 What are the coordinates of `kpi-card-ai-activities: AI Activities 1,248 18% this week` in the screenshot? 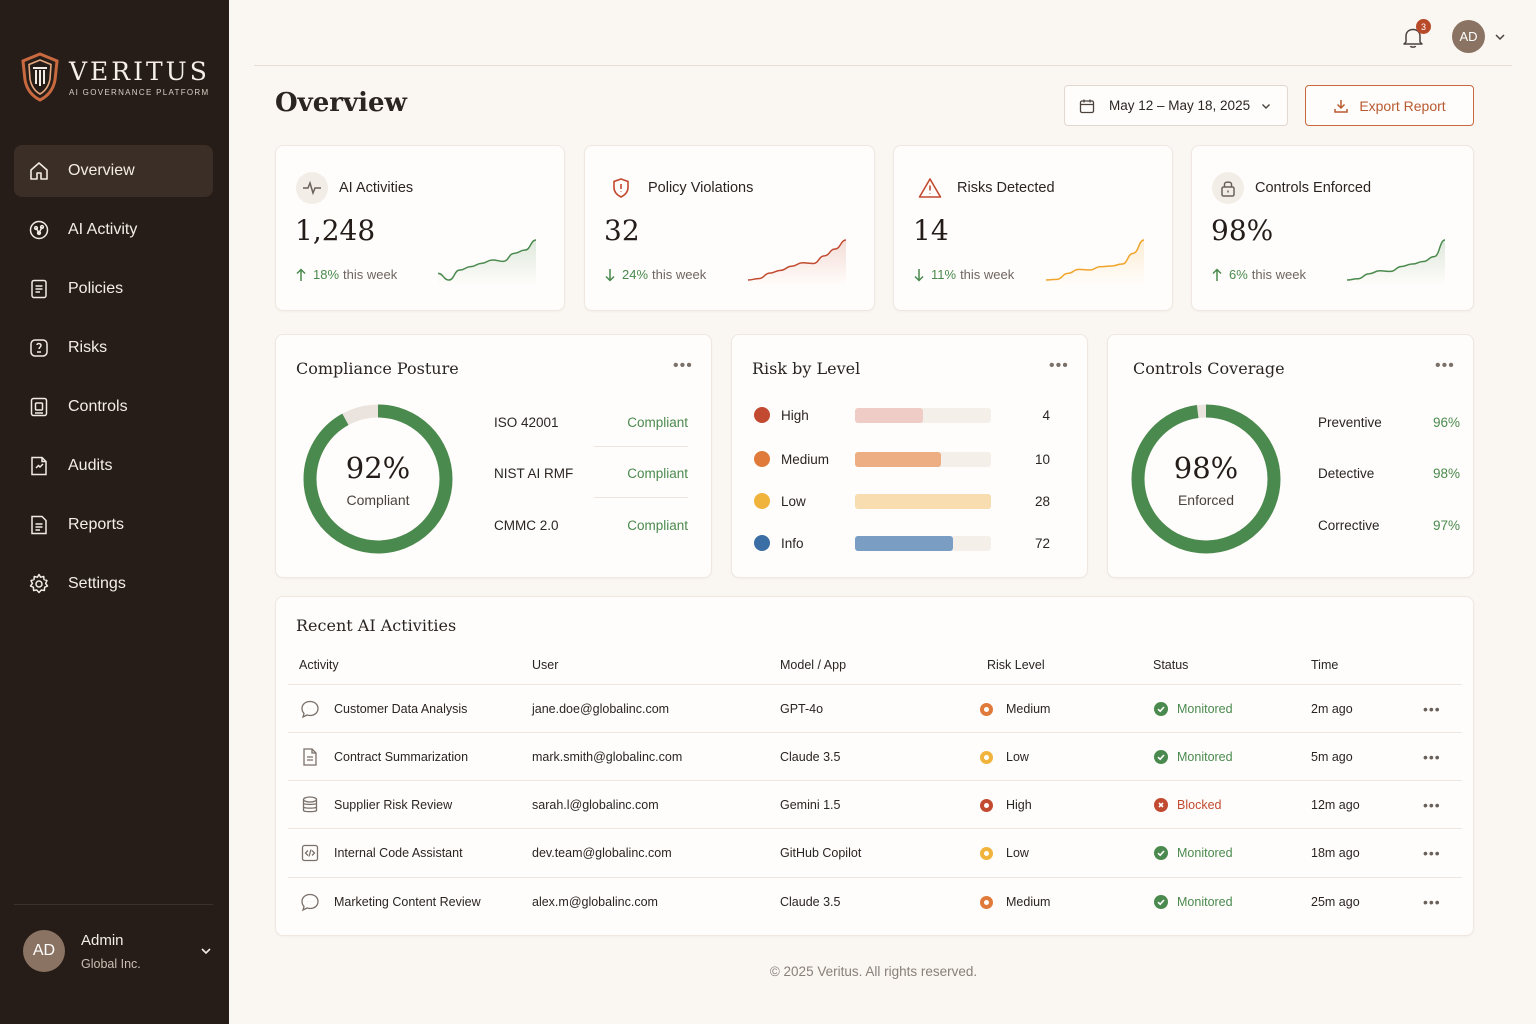 It's located at (420, 228).